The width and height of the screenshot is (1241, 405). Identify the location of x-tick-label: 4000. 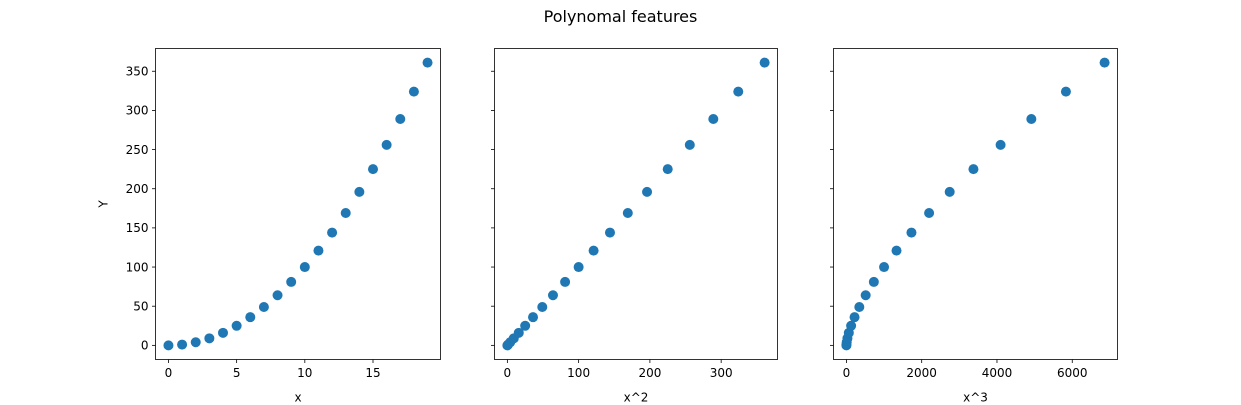
(997, 373).